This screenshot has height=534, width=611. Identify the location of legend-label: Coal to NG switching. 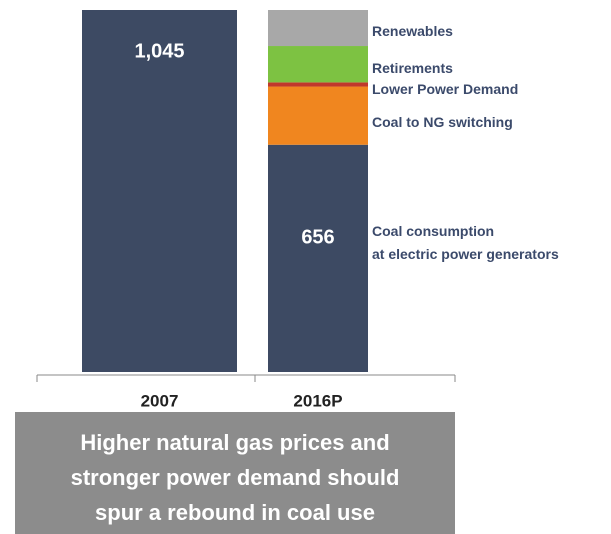
(442, 122).